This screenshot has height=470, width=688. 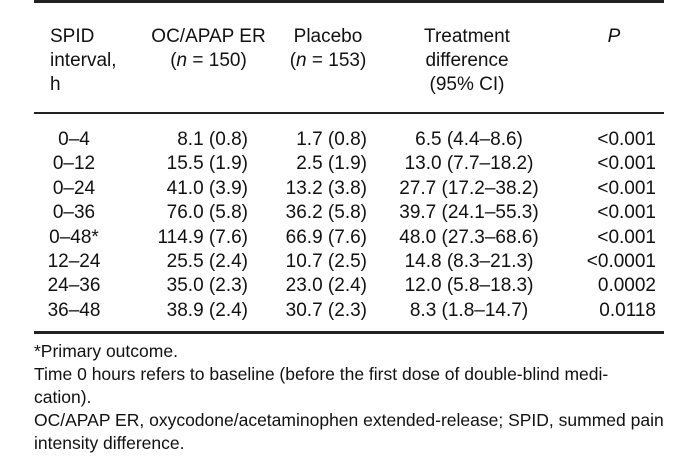 I want to click on cell-p: 0.0118, so click(x=627, y=310).